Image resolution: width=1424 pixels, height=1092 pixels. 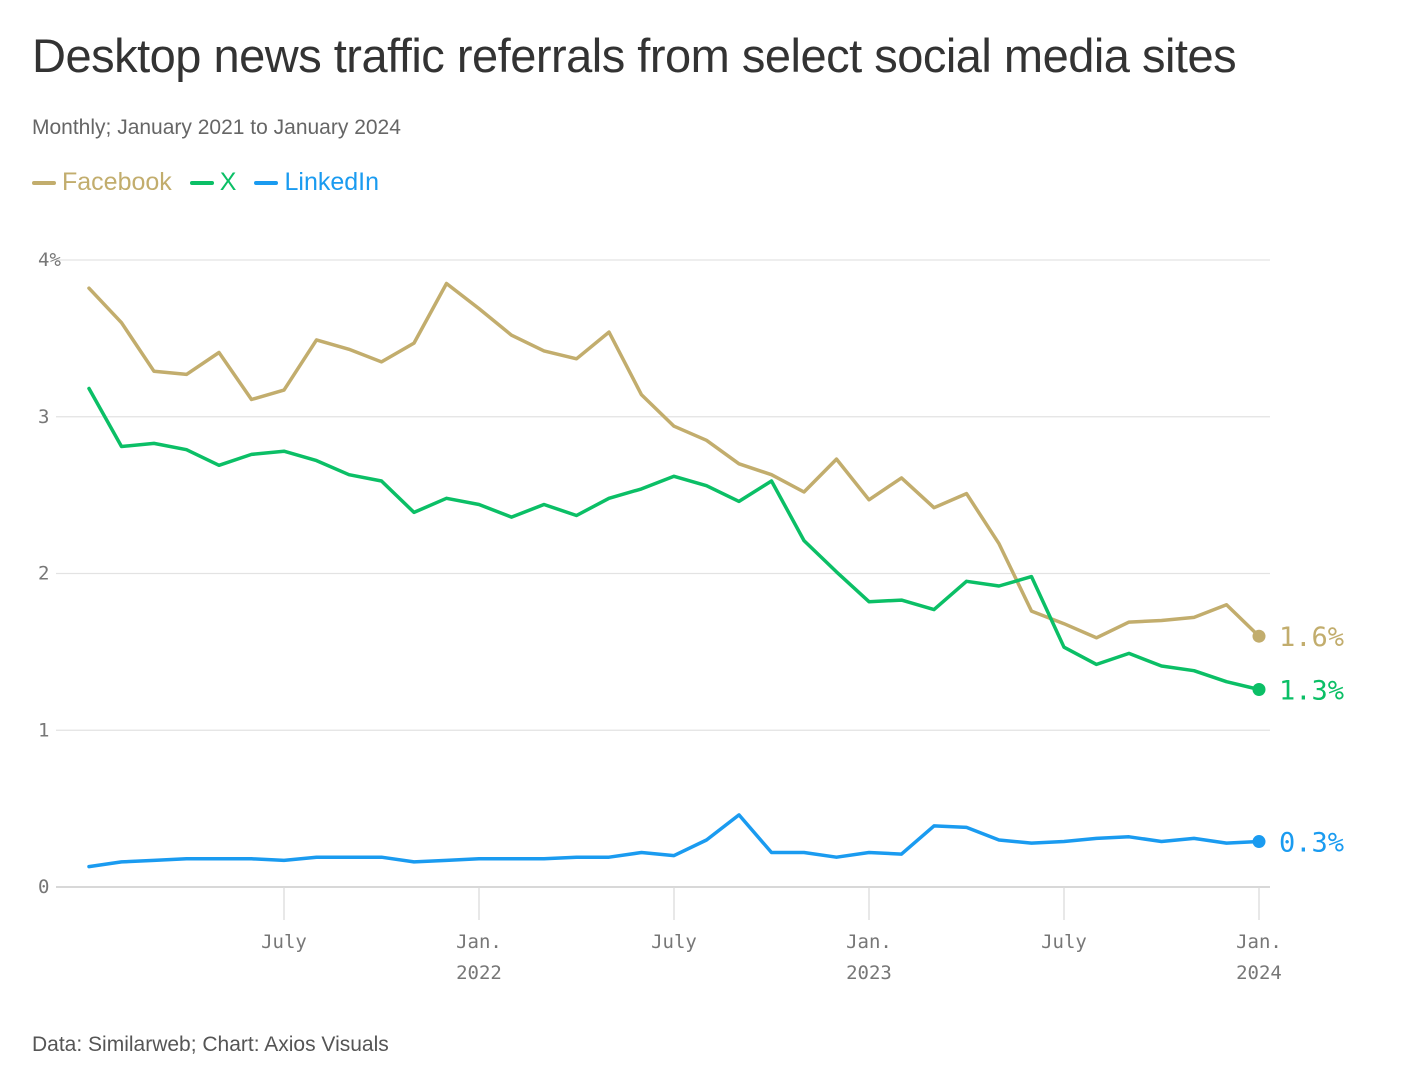 I want to click on legend: Facebook X LinkedIn, so click(x=205, y=182).